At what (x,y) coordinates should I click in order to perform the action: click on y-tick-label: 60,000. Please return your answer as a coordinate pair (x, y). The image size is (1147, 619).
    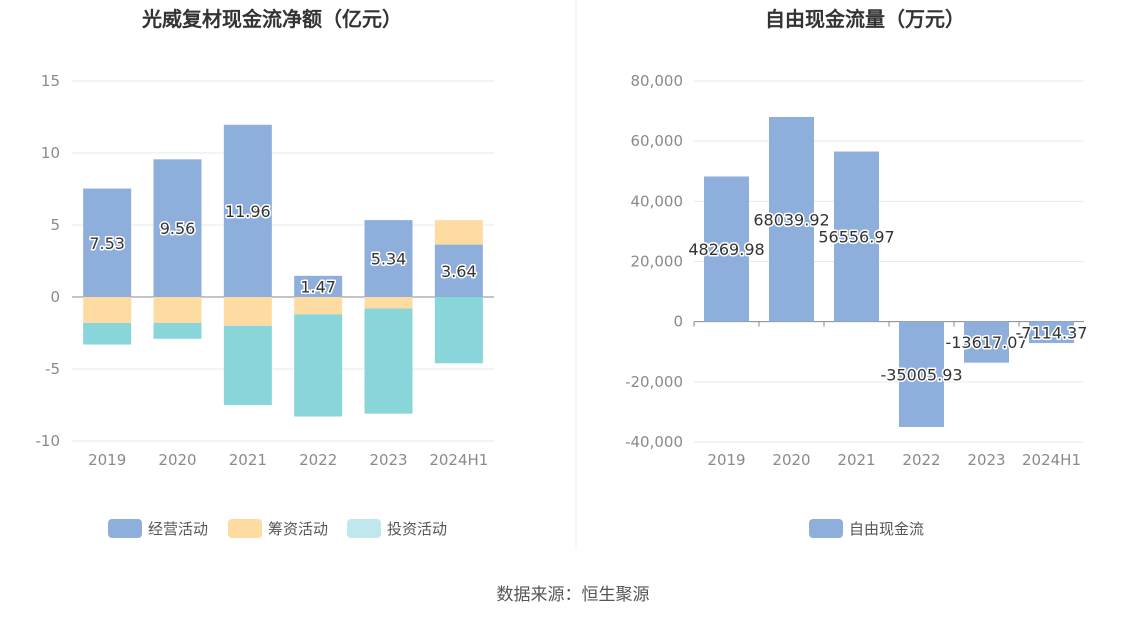
    Looking at the image, I should click on (657, 141).